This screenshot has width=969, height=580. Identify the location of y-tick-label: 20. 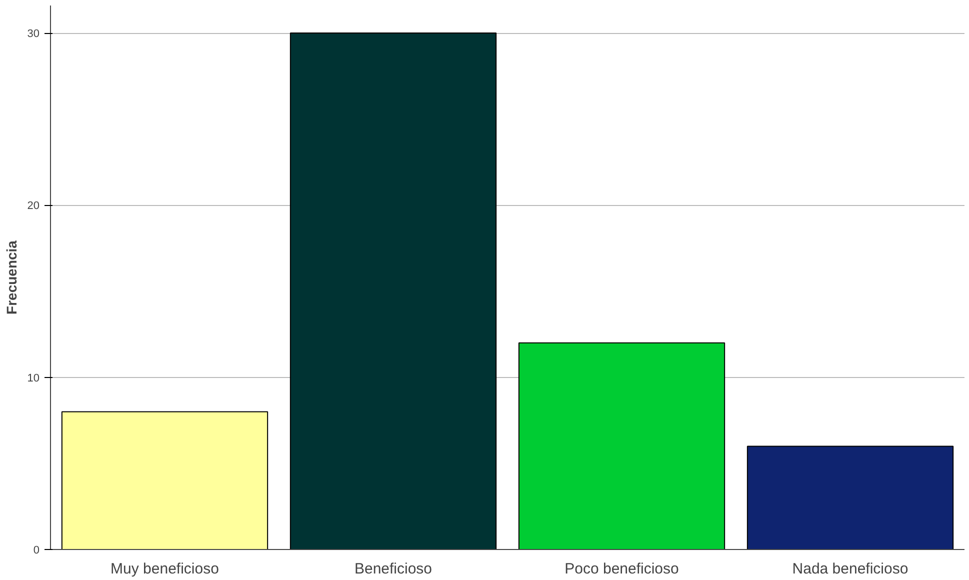
(33, 206).